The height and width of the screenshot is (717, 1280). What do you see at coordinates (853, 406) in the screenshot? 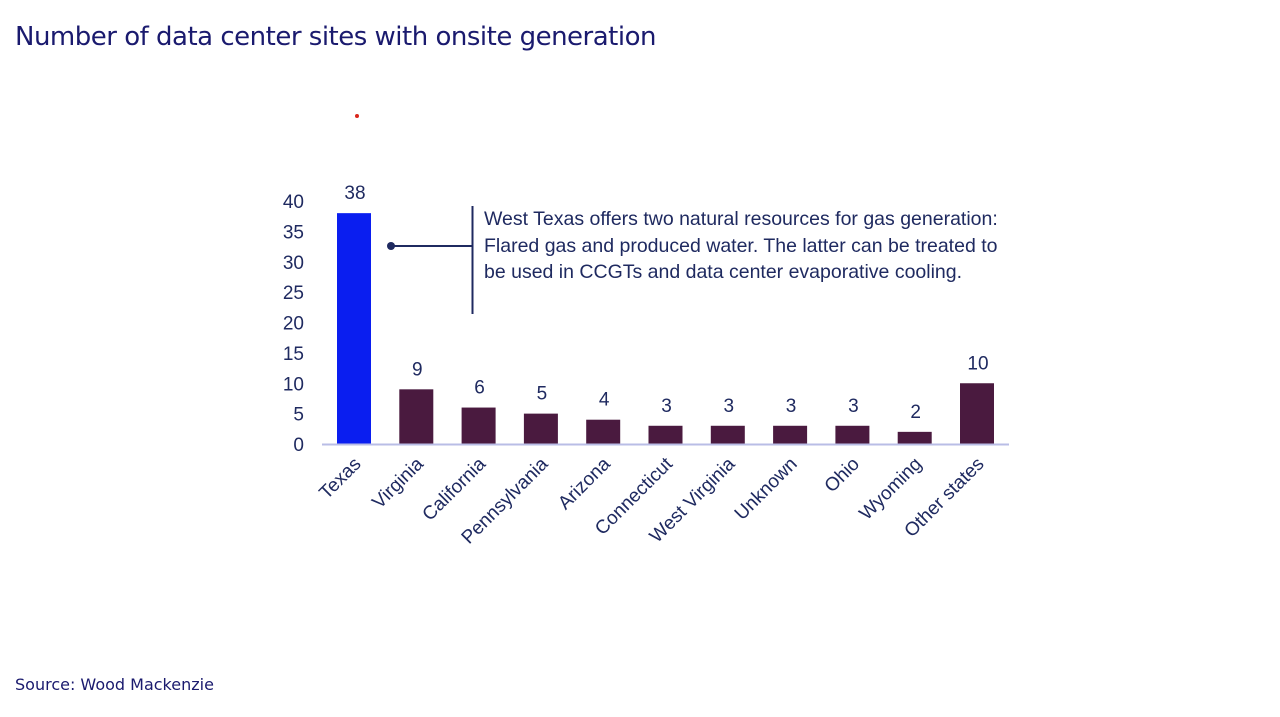
I see `data-label-ohio: 3` at bounding box center [853, 406].